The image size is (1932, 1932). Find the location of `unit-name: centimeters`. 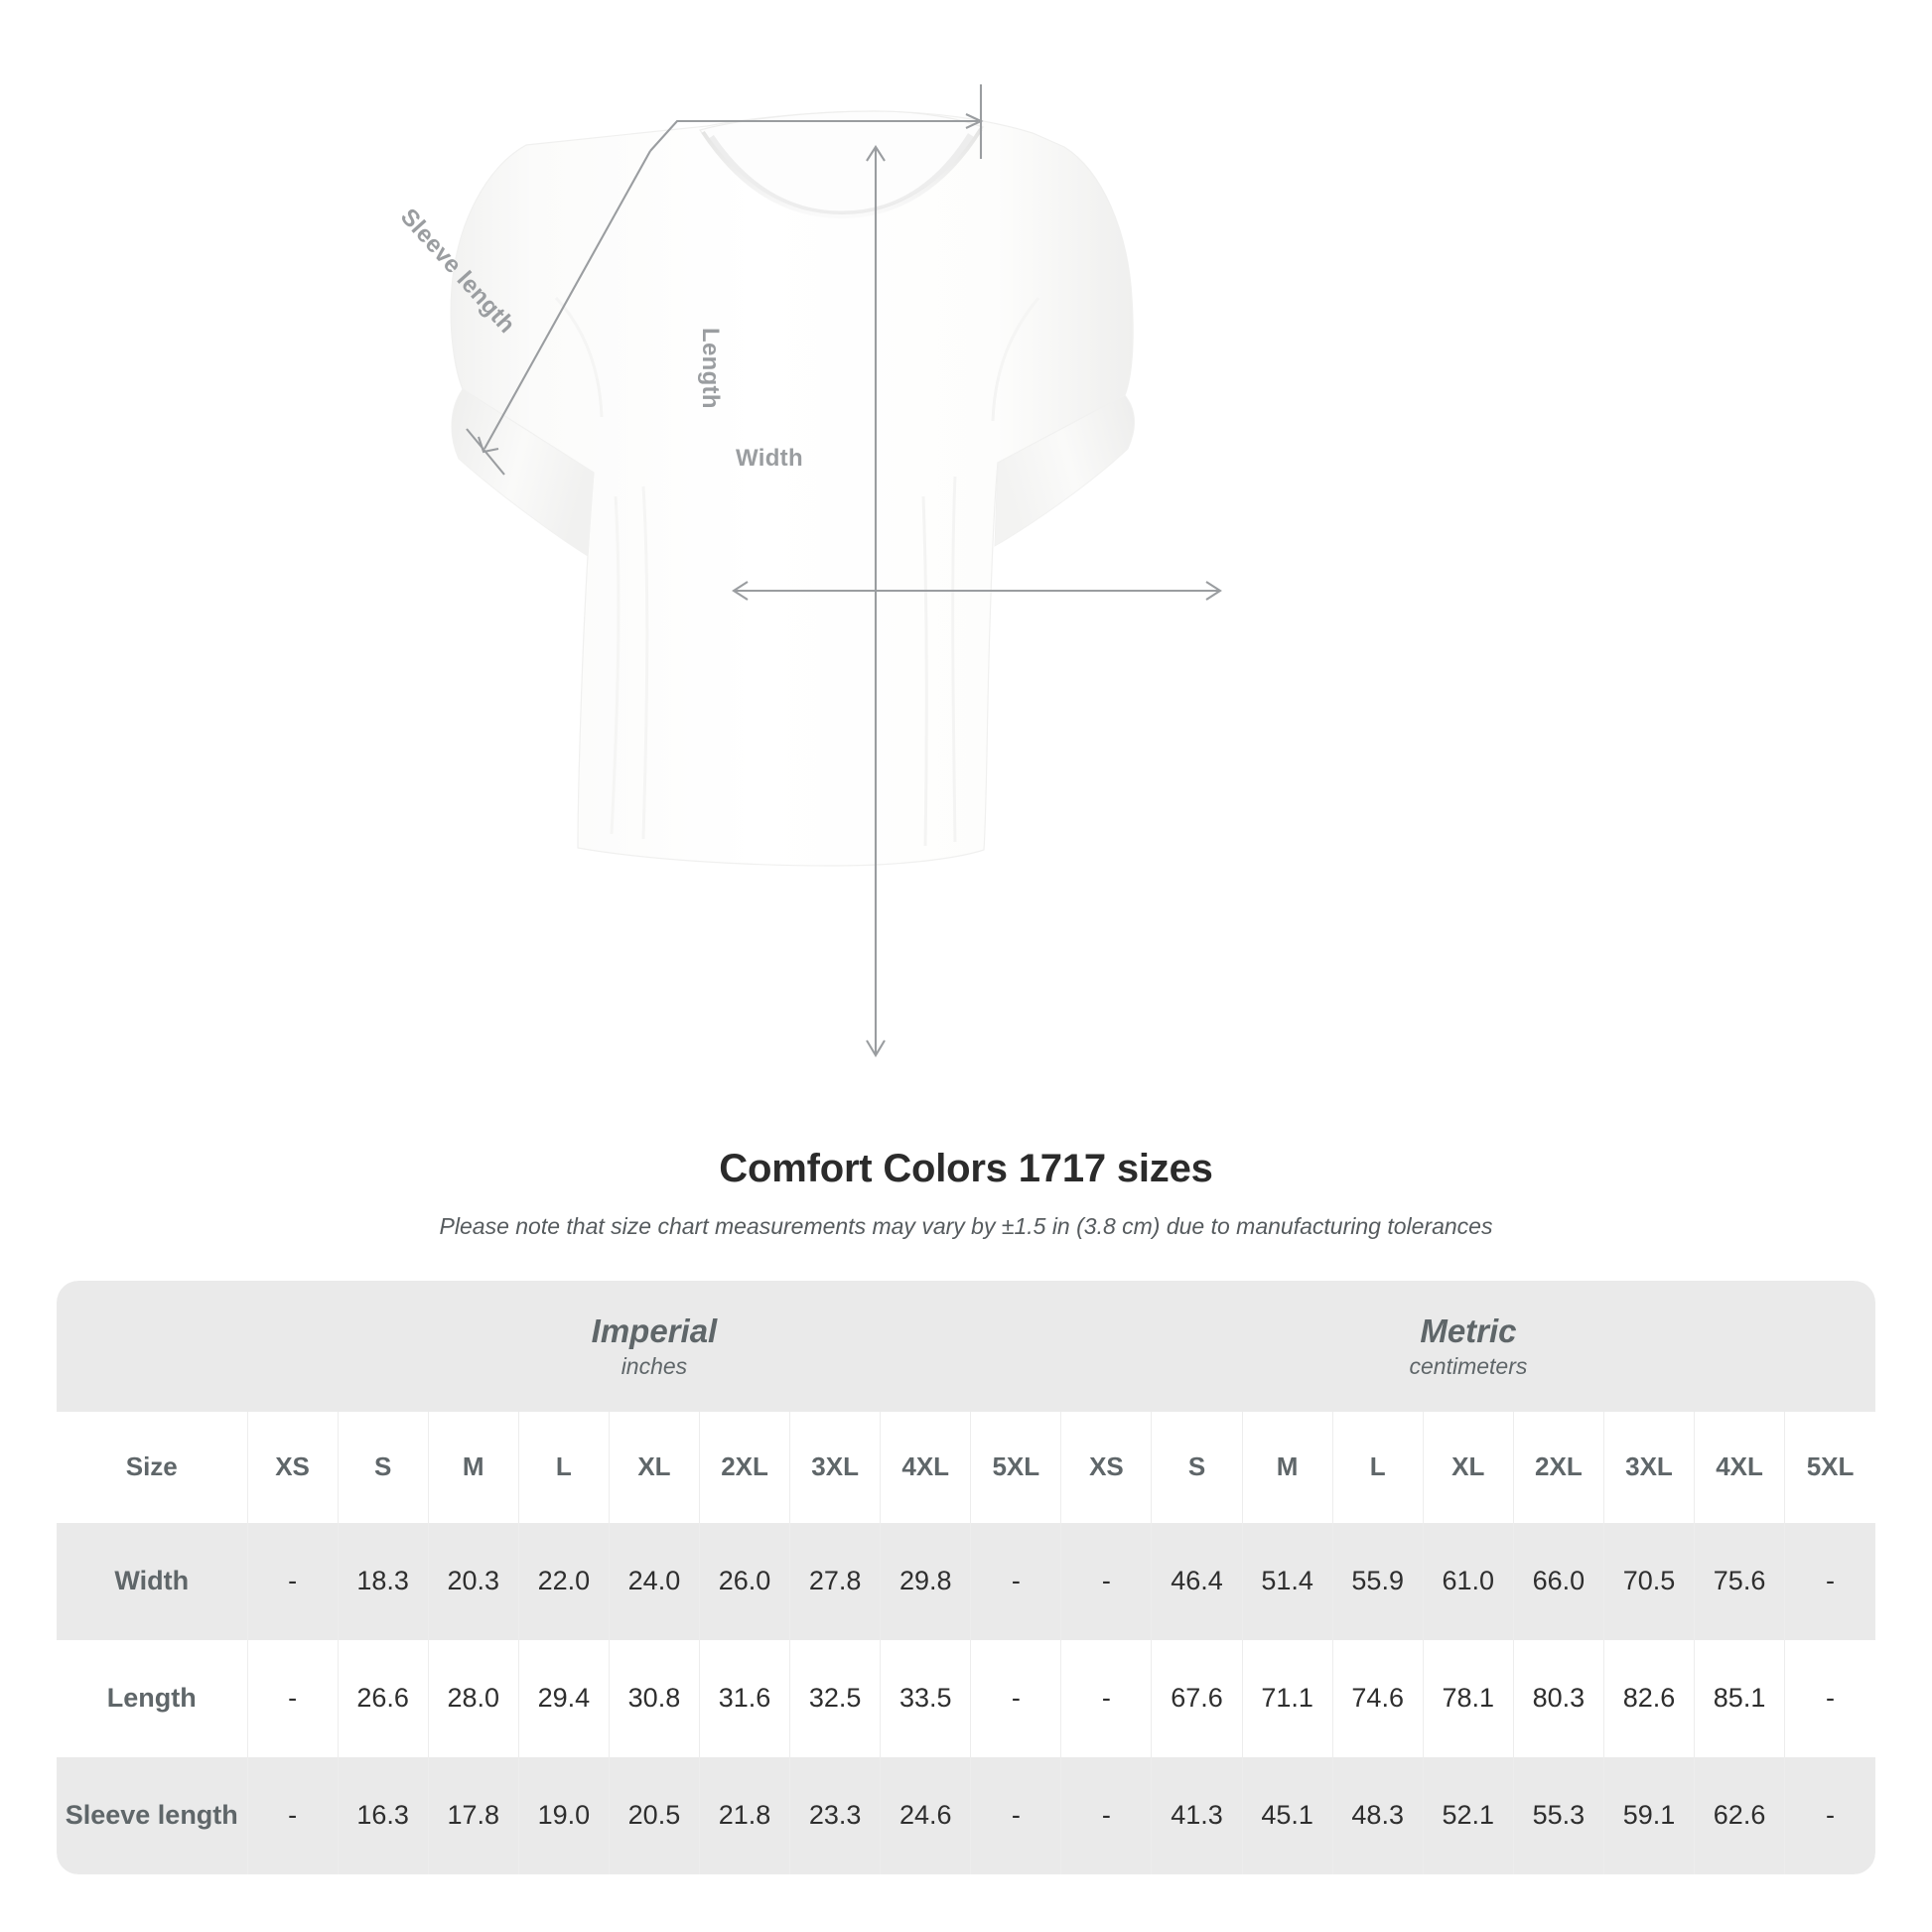

unit-name: centimeters is located at coordinates (1469, 1366).